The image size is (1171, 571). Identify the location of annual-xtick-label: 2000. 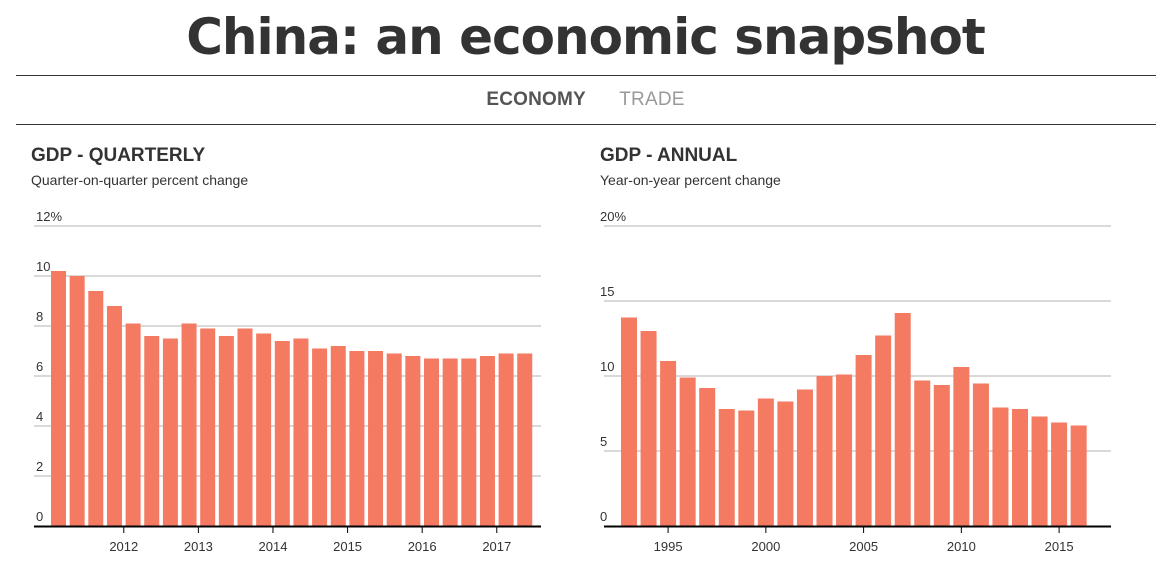
(765, 546).